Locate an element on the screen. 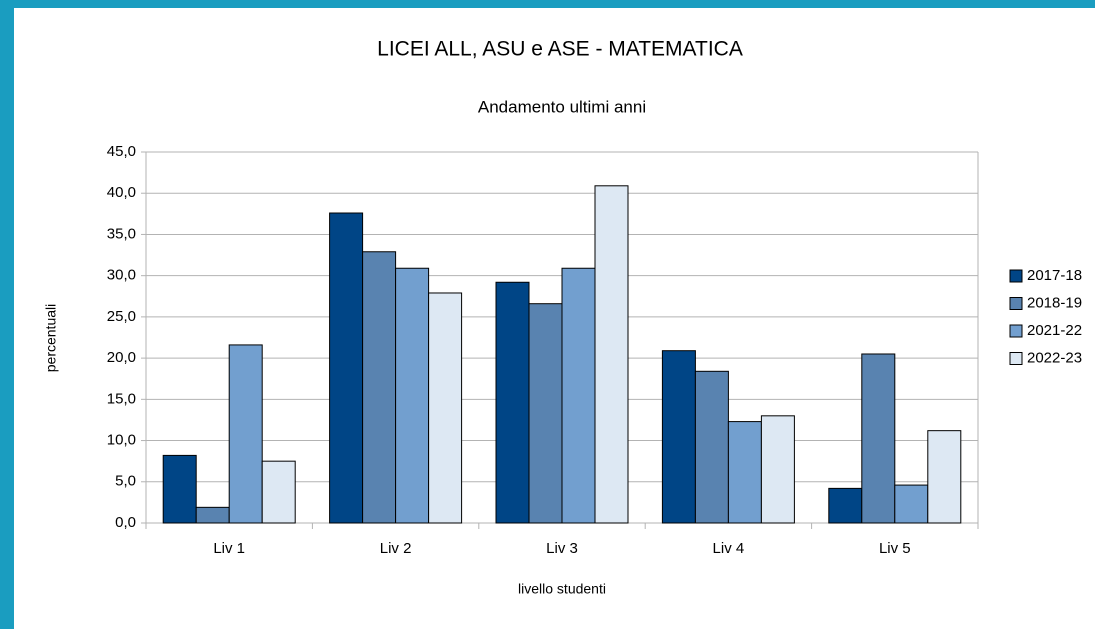 This screenshot has height=629, width=1095. x-tick-label: Liv 4 is located at coordinates (729, 548).